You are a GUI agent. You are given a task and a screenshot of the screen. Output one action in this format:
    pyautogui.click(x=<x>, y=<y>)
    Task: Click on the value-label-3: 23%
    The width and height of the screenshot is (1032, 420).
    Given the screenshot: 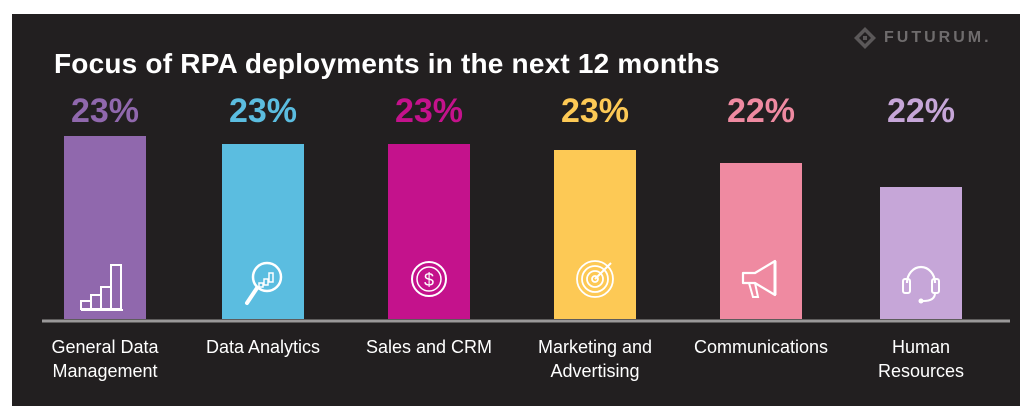 What is the action you would take?
    pyautogui.click(x=429, y=111)
    